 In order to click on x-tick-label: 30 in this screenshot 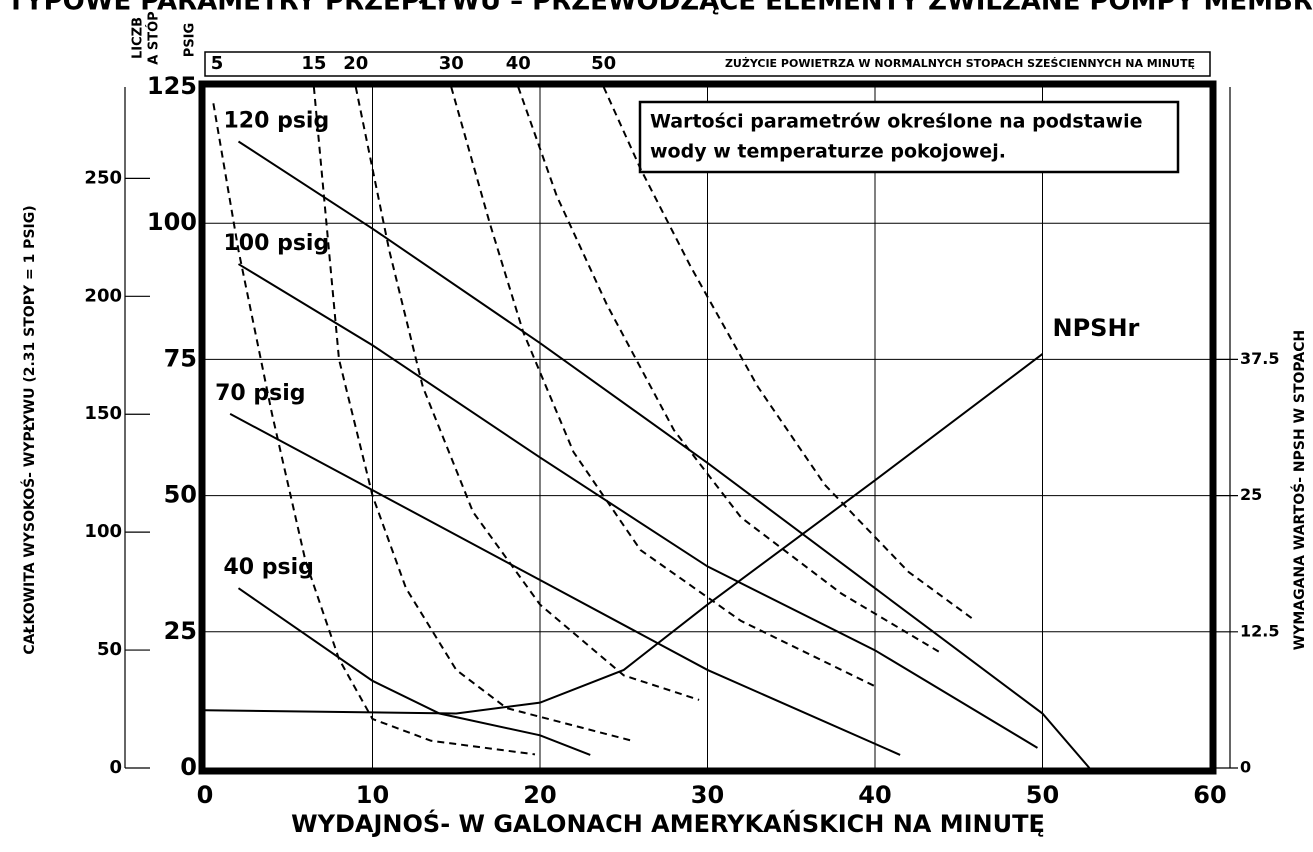, I will do `click(707, 795)`.